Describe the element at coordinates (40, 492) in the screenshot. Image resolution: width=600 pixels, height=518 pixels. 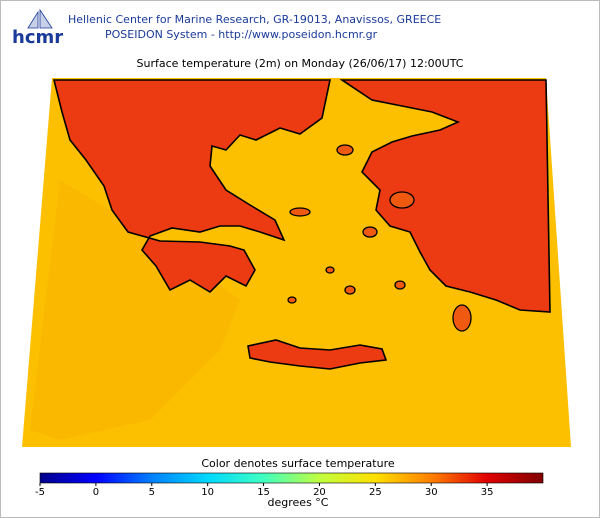
I see `colorbar-tick-label: -5` at that location.